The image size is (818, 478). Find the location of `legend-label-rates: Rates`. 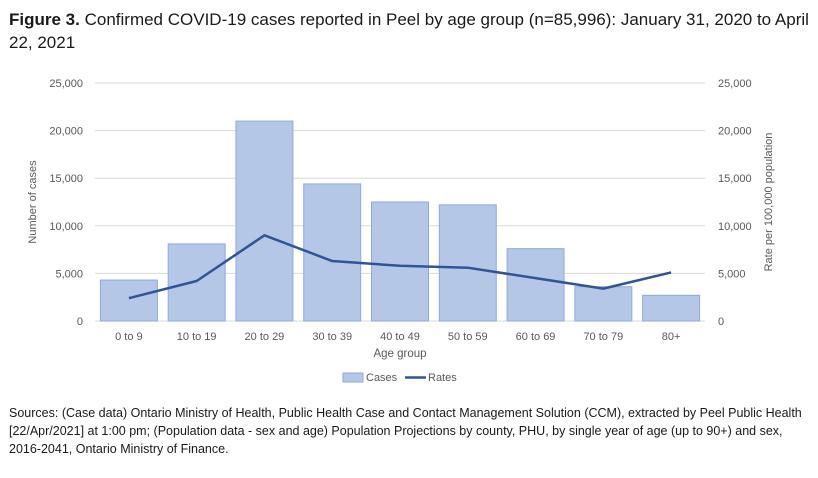

legend-label-rates: Rates is located at coordinates (442, 378).